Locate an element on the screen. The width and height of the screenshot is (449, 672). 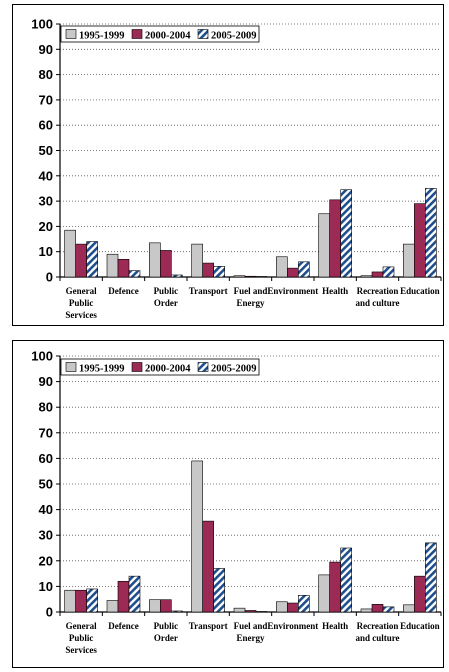
x-tick-label: Health is located at coordinates (335, 626).